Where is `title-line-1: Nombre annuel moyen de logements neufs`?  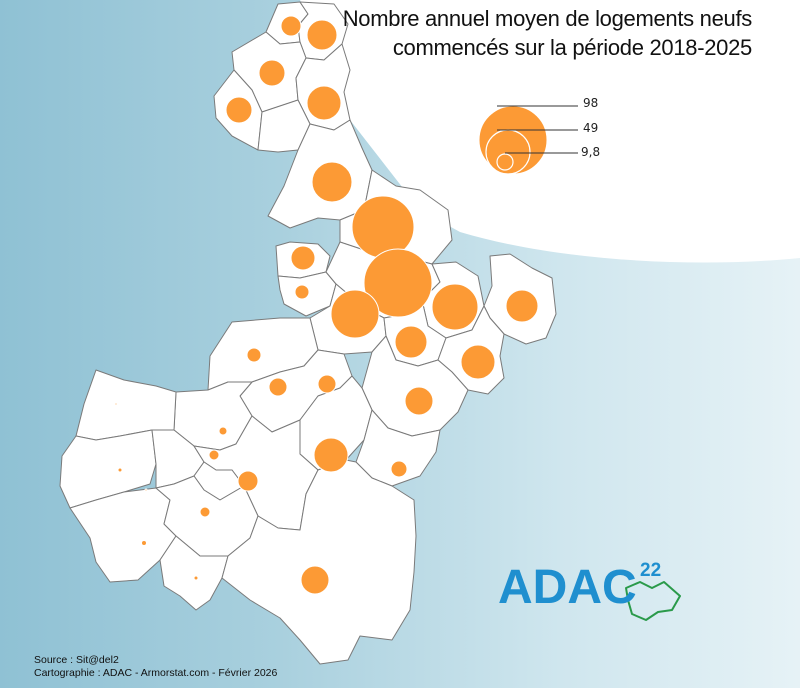
title-line-1: Nombre annuel moyen de logements neufs is located at coordinates (547, 18).